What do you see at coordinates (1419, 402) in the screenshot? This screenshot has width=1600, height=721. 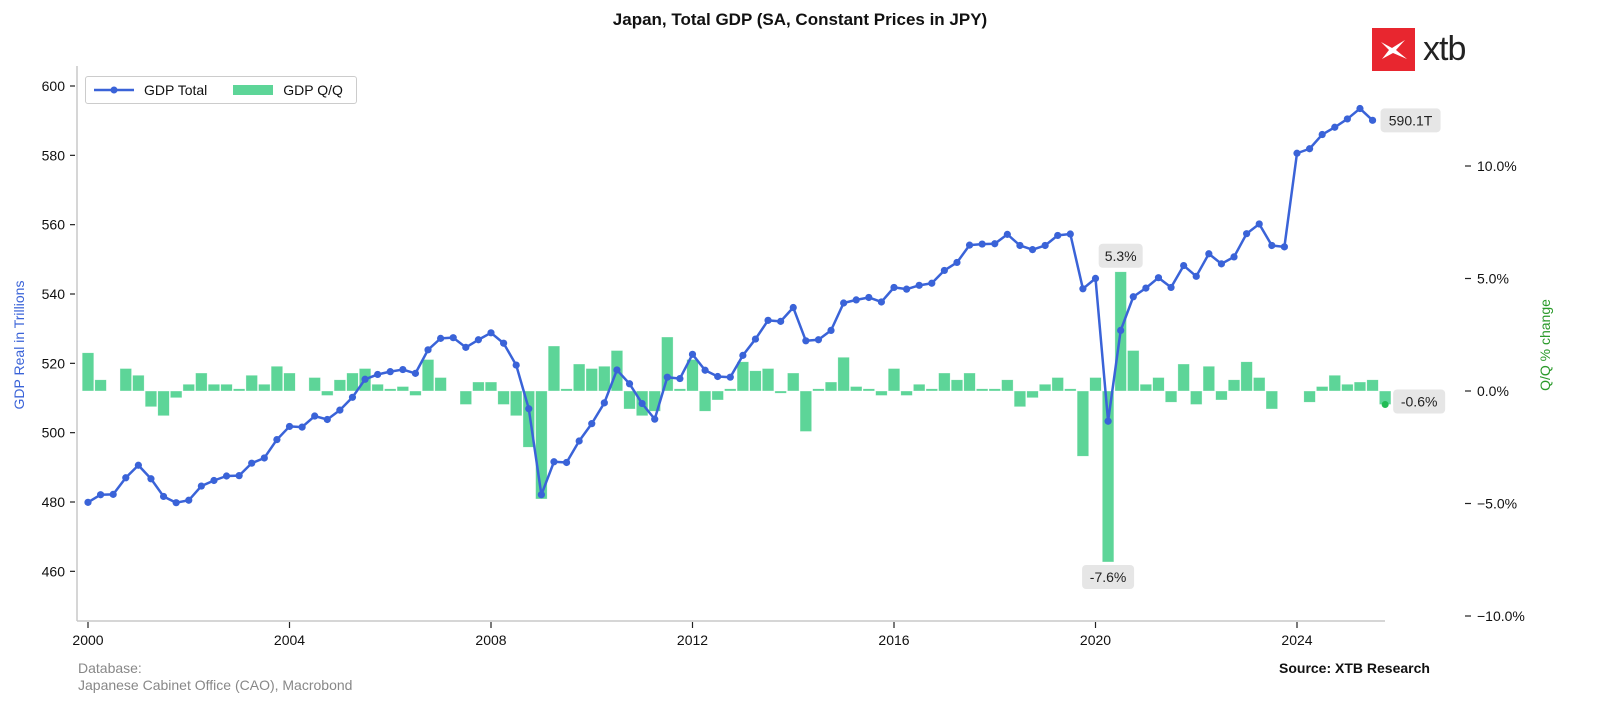 I see `annotation-label: -0.6%` at bounding box center [1419, 402].